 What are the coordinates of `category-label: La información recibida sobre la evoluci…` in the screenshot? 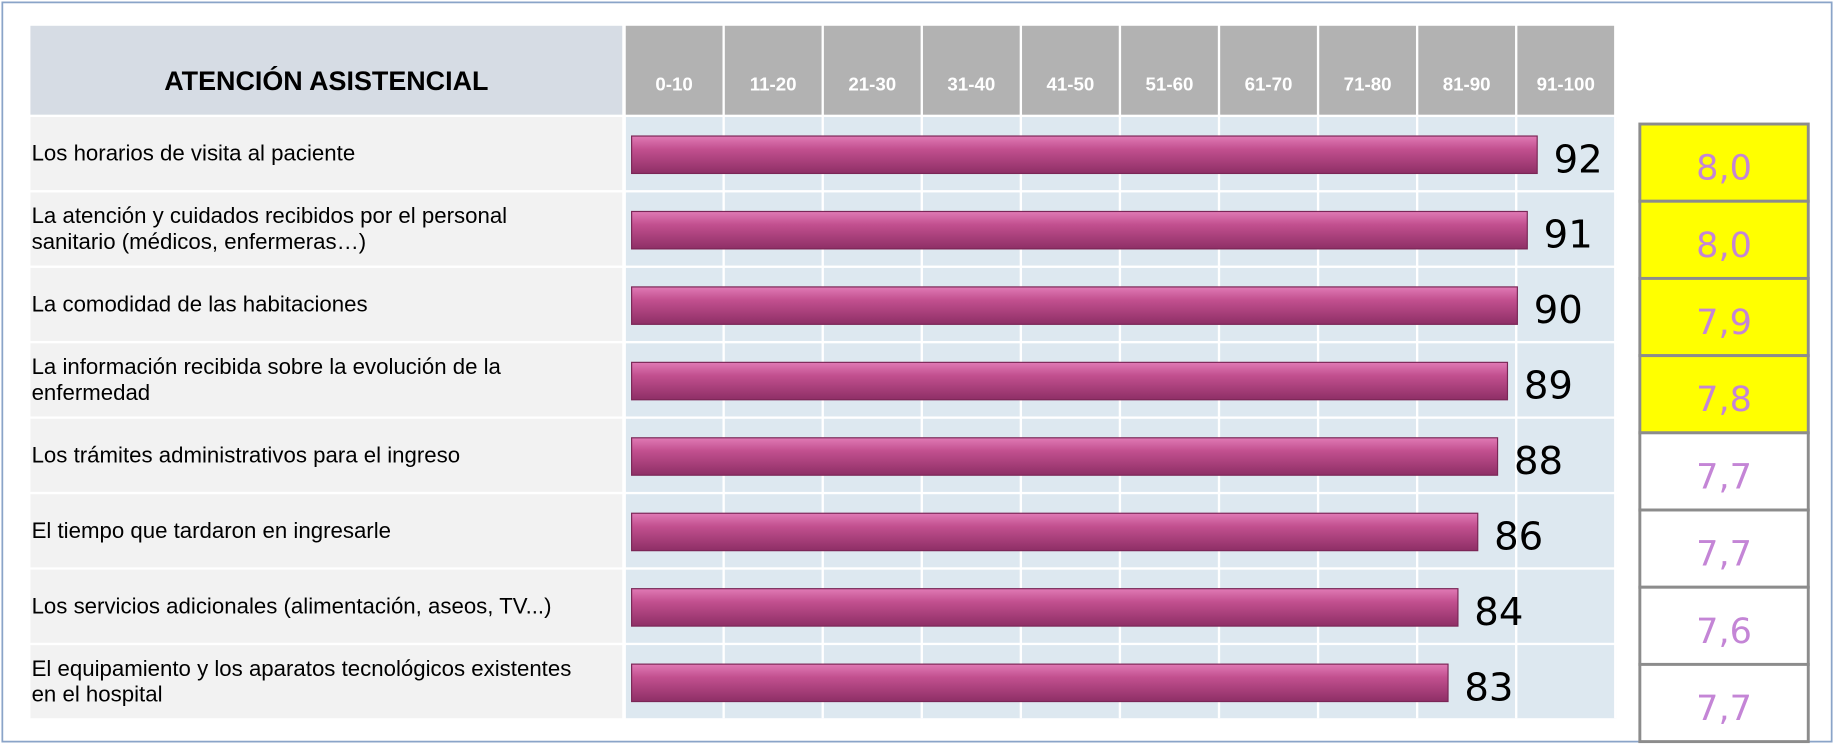 It's located at (267, 366).